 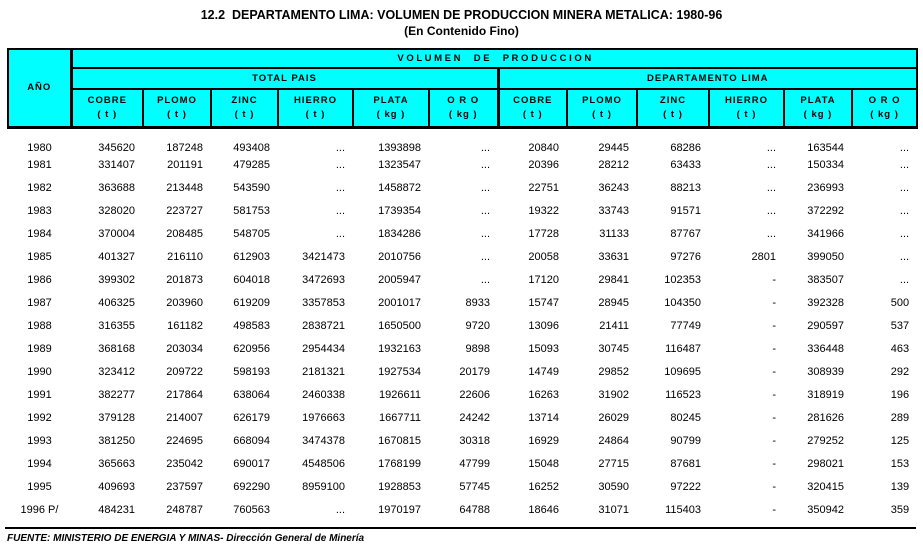 I want to click on value-cell: 28212, so click(x=613, y=165).